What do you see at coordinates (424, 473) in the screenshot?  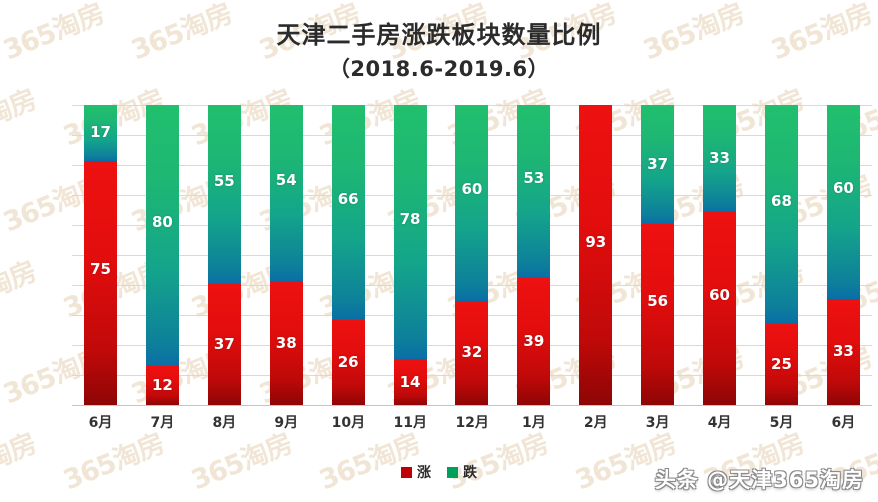 I see `legend-label-rise: 涨` at bounding box center [424, 473].